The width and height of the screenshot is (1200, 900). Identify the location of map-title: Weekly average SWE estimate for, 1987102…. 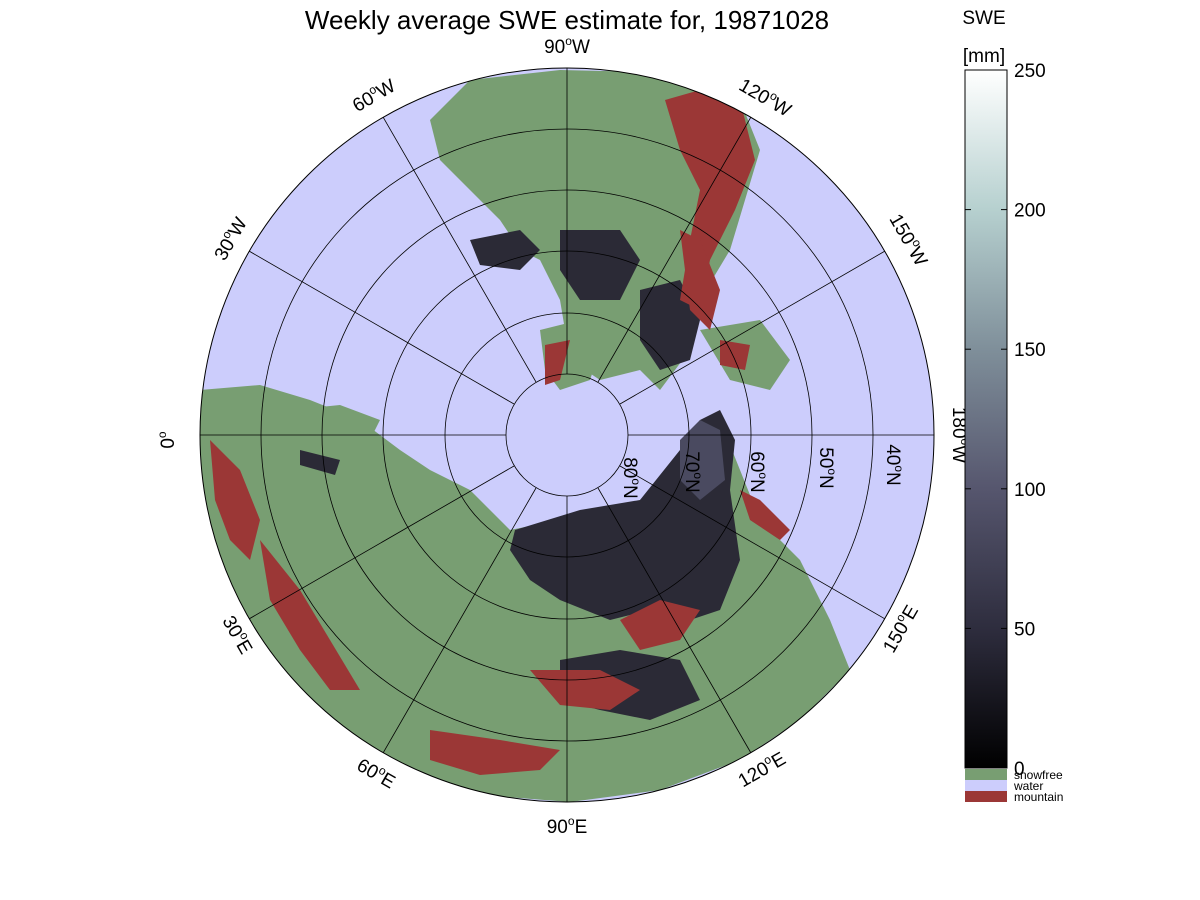
(567, 20).